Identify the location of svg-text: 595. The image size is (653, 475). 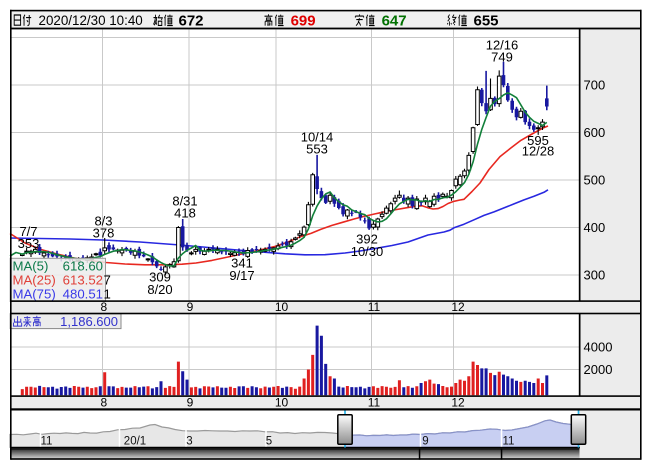
(538, 140).